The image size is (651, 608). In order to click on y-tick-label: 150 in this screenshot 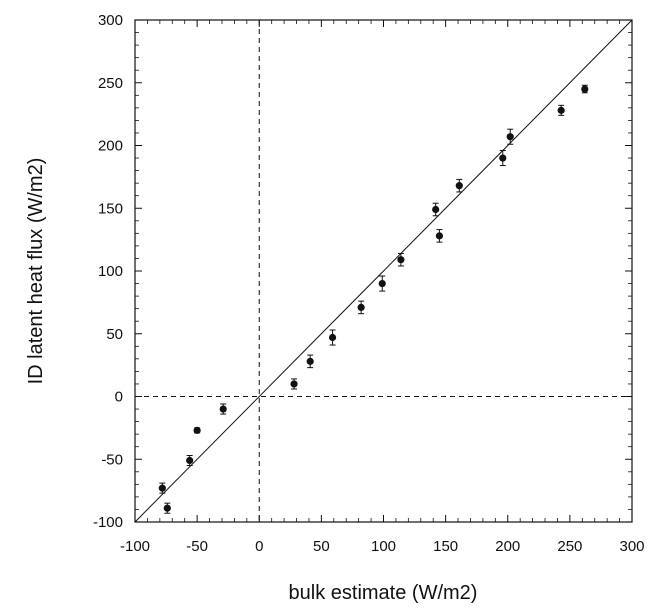, I will do `click(110, 208)`.